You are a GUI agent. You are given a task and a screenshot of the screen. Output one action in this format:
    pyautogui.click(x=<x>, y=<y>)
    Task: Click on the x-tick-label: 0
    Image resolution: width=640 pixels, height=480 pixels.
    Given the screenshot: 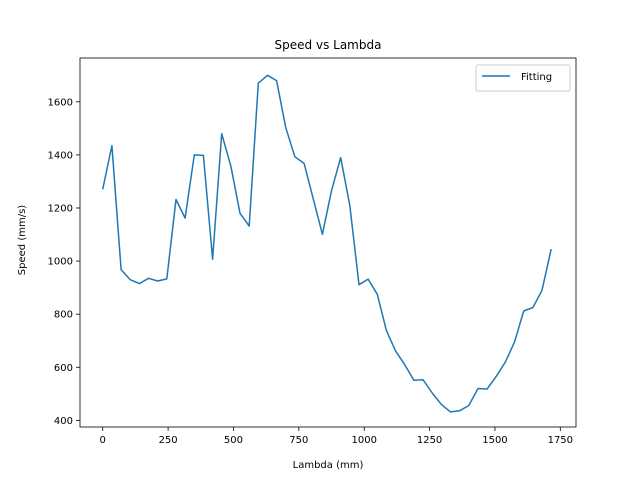 What is the action you would take?
    pyautogui.click(x=103, y=440)
    